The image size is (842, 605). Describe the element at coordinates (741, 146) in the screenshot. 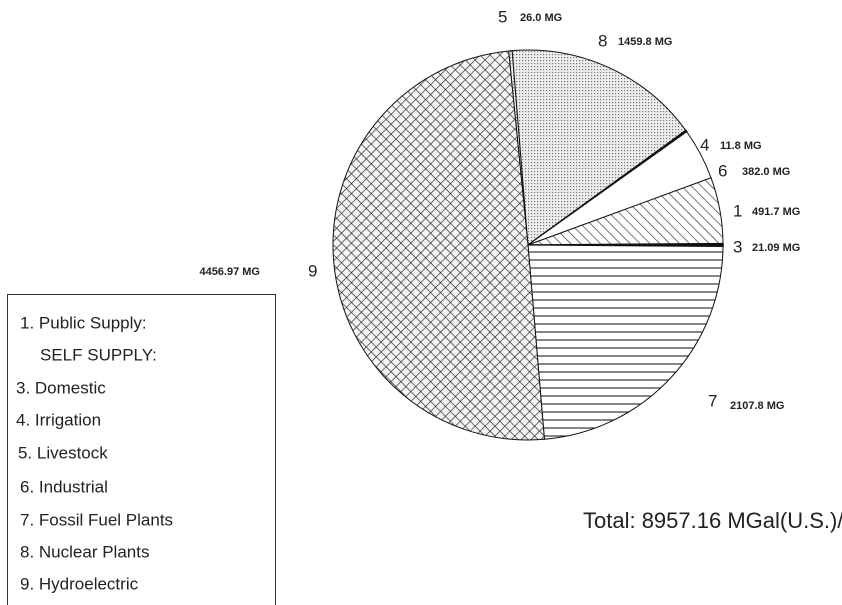

I see `value-label: 11.8 MG` at that location.